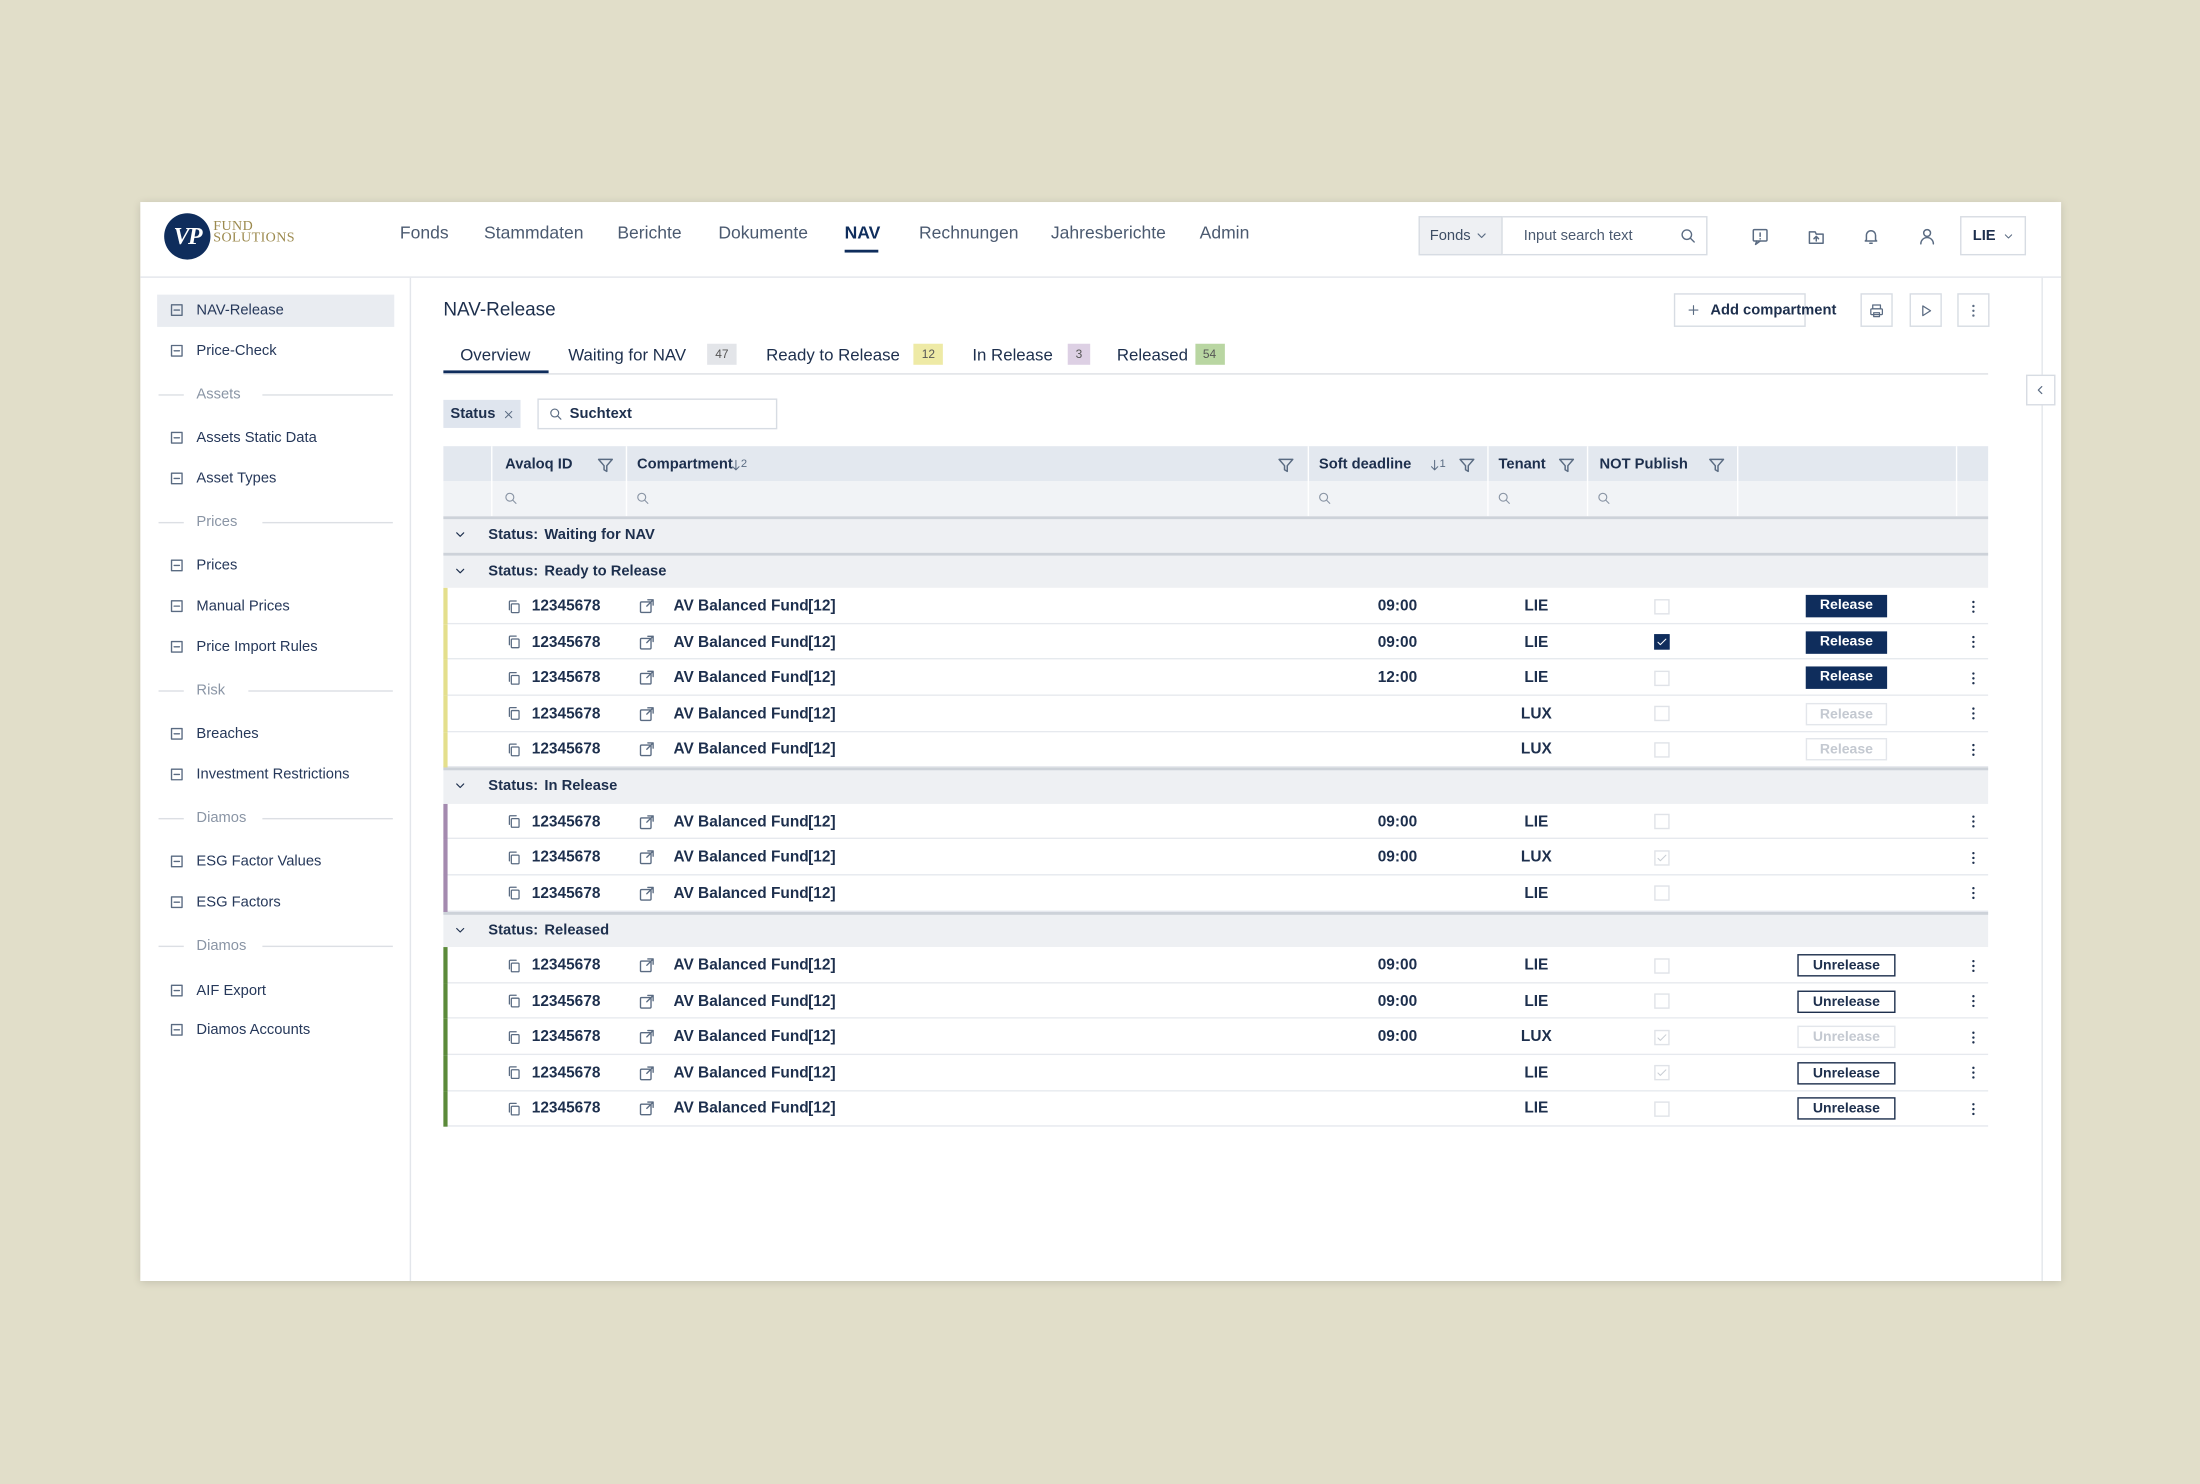  Describe the element at coordinates (1216, 499) in the screenshot. I see `filter-row` at that location.